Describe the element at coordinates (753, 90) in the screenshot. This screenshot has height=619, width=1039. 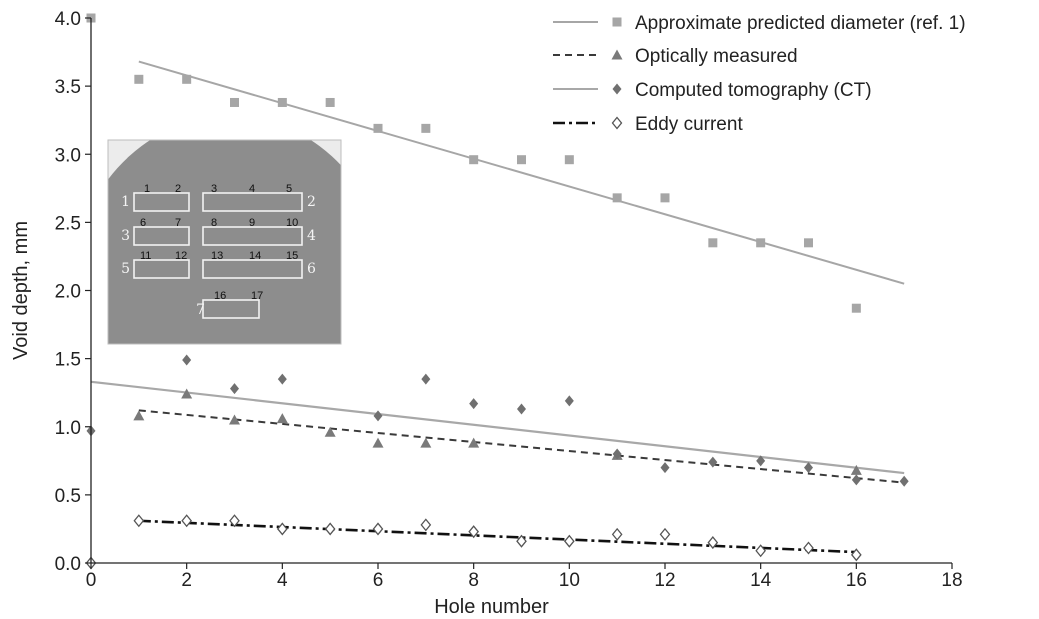
I see `legend-label-2: Computed tomography (CT)` at that location.